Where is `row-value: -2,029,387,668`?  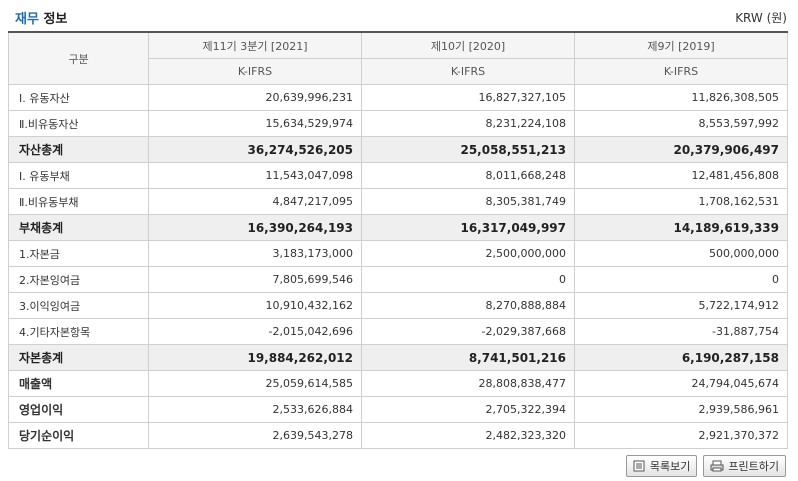
row-value: -2,029,387,668 is located at coordinates (468, 331).